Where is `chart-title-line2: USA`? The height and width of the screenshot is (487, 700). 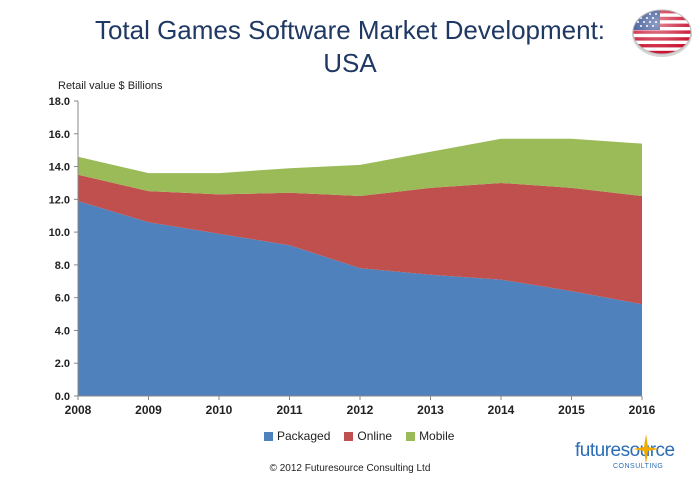
chart-title-line2: USA is located at coordinates (350, 63).